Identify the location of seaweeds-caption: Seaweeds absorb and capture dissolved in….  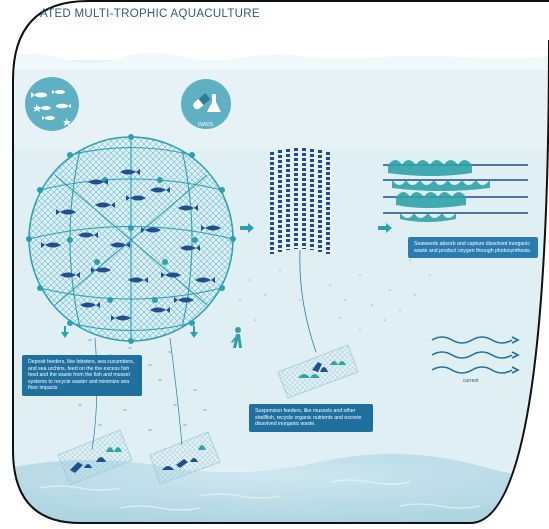
(473, 248).